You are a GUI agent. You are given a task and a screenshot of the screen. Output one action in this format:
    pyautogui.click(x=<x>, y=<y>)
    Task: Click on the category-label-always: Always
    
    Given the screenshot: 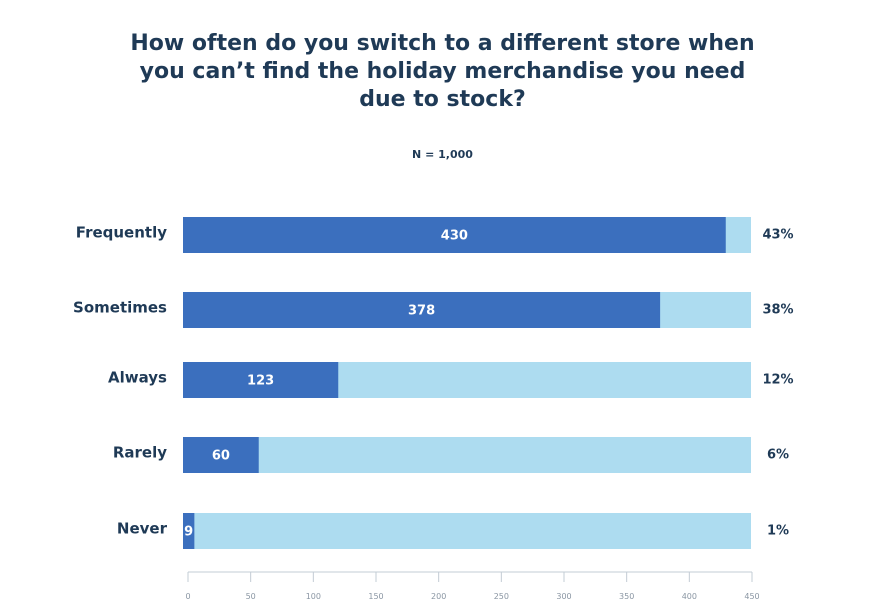 What is the action you would take?
    pyautogui.click(x=137, y=378)
    